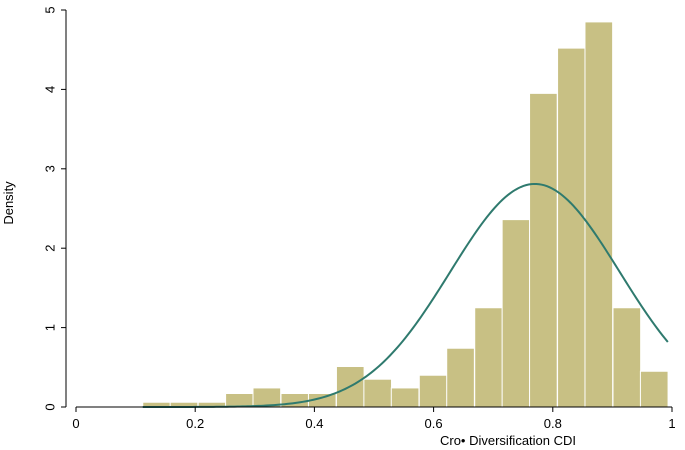 This screenshot has height=450, width=685. Describe the element at coordinates (50, 406) in the screenshot. I see `y-tick-label-0: 0` at that location.